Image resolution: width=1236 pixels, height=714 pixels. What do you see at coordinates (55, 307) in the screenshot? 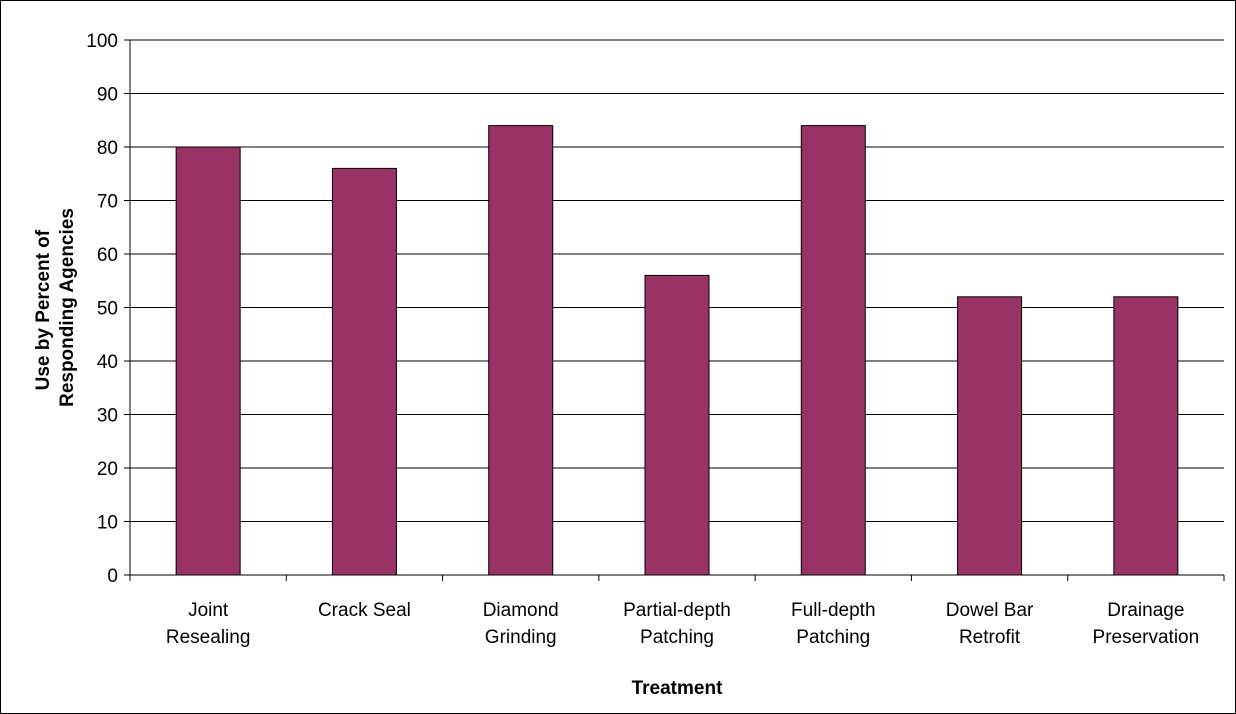
I see `y-axis-title: Use by Percent of Responding Agencies` at bounding box center [55, 307].